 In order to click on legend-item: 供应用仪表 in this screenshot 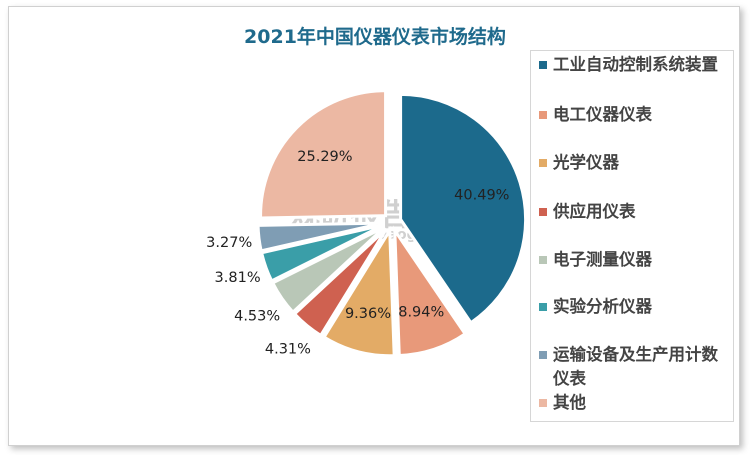, I will do `click(634, 212)`.